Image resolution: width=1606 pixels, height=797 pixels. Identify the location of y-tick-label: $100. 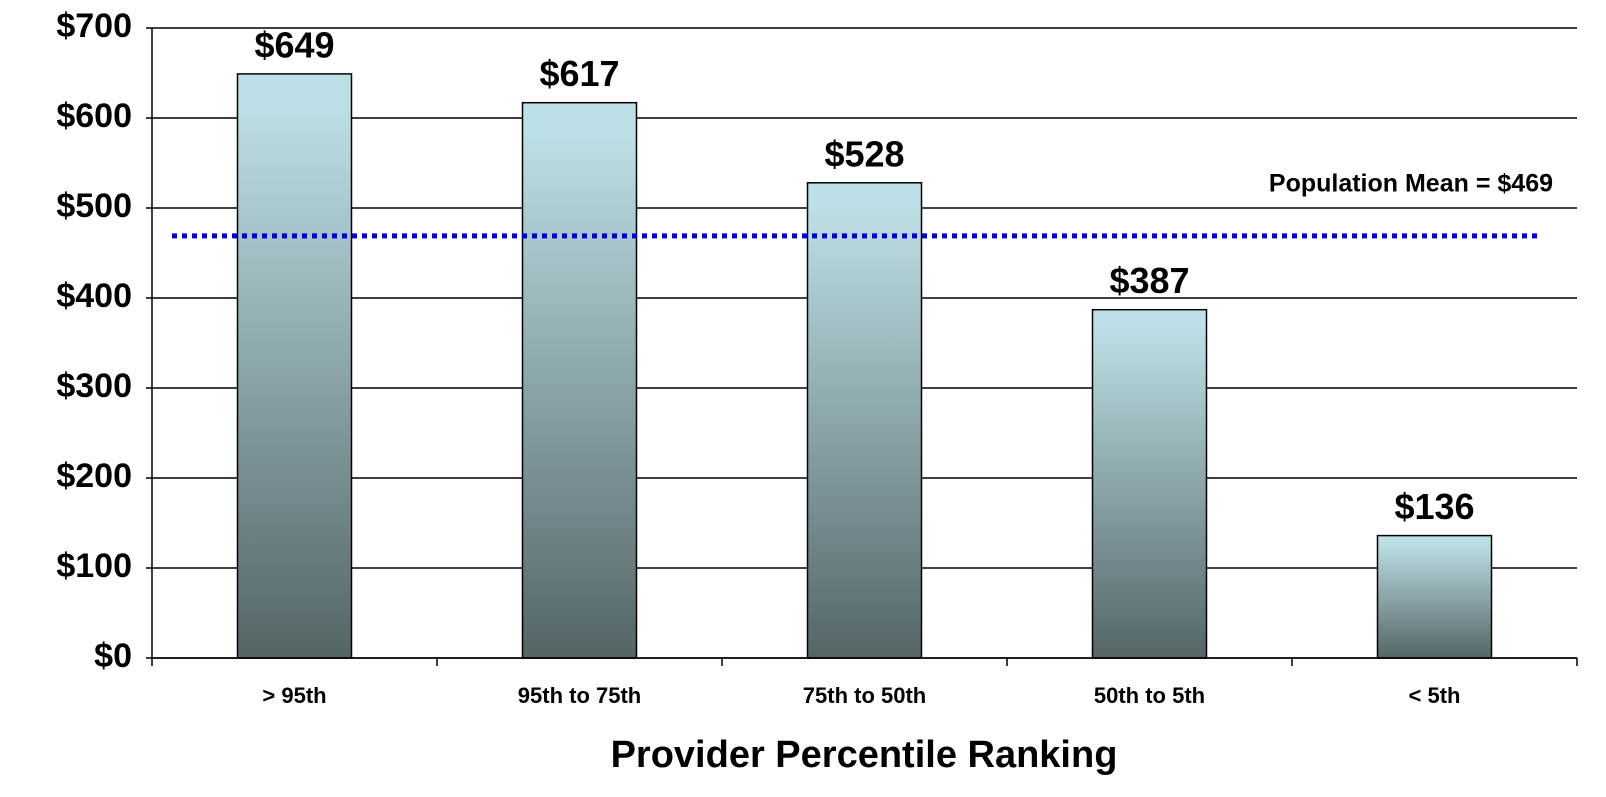
(94, 566).